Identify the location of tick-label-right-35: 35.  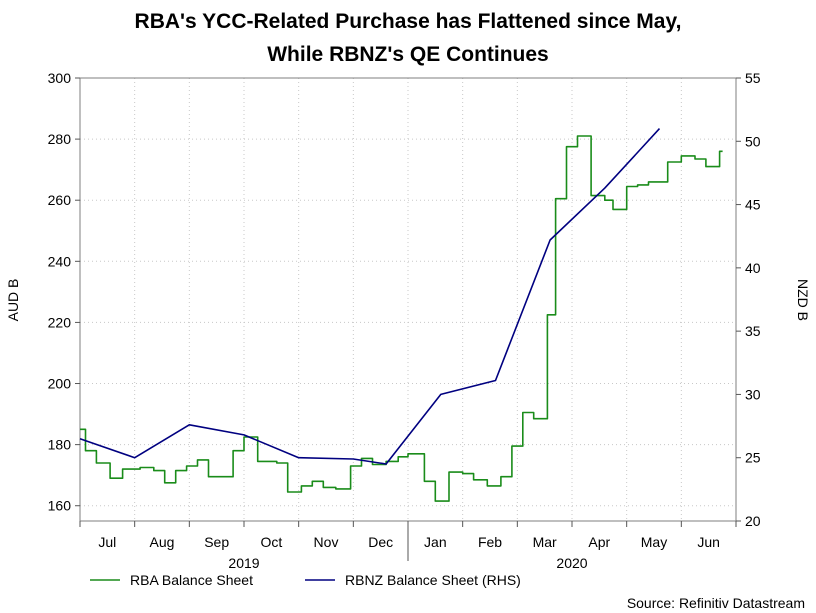
(753, 331).